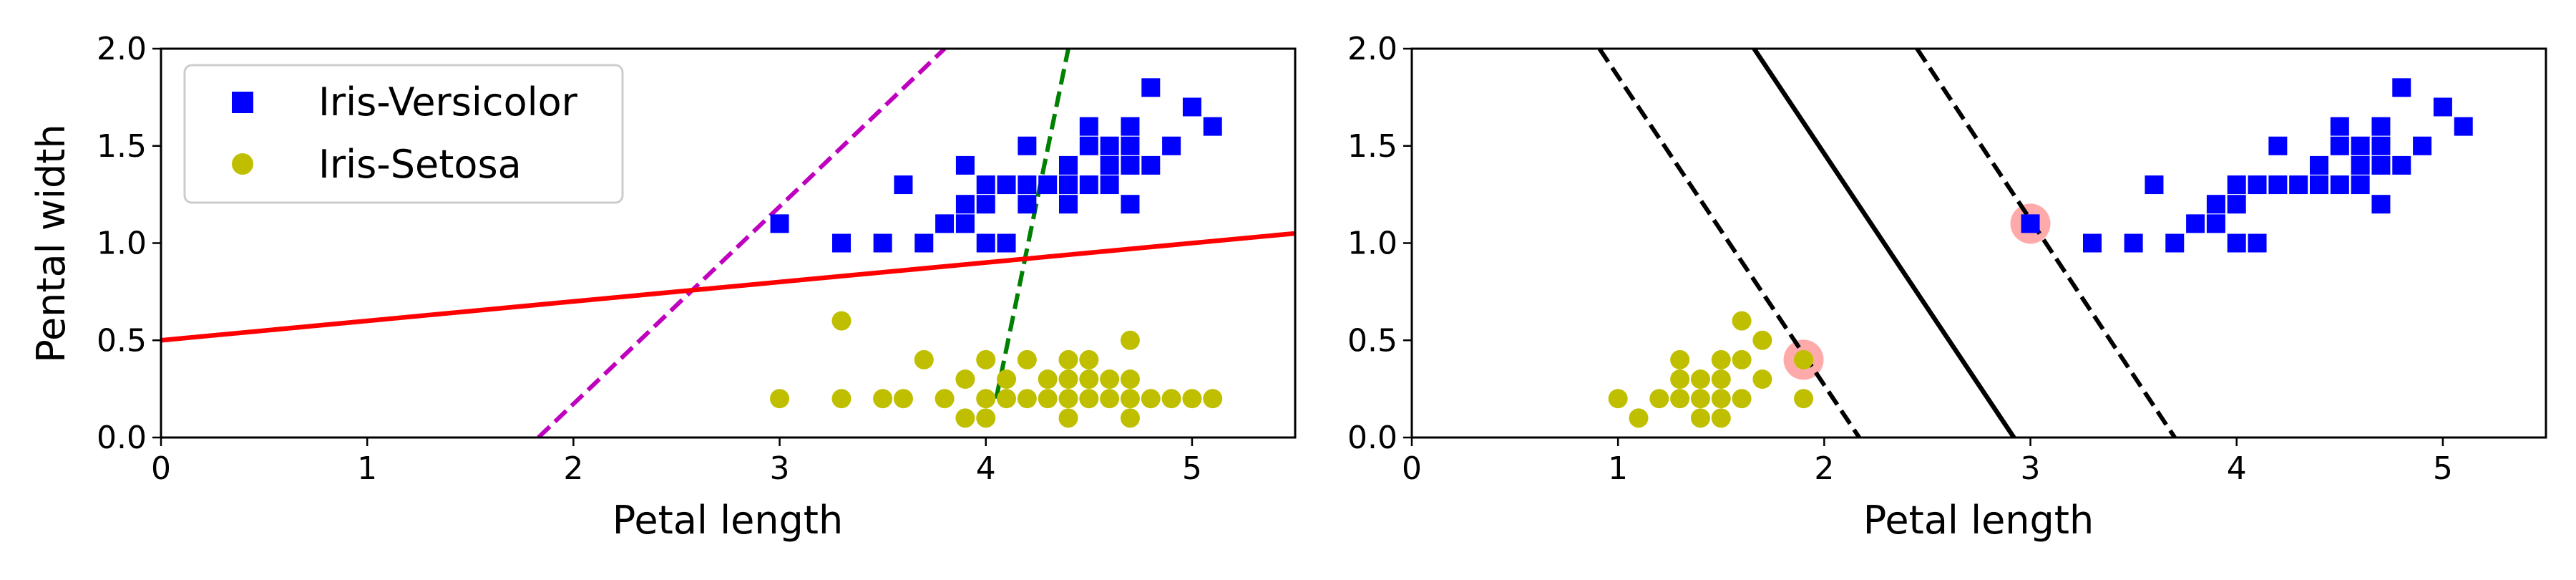 Image resolution: width=2576 pixels, height=580 pixels. What do you see at coordinates (728, 520) in the screenshot?
I see `left-x-axis-label: Petal length` at bounding box center [728, 520].